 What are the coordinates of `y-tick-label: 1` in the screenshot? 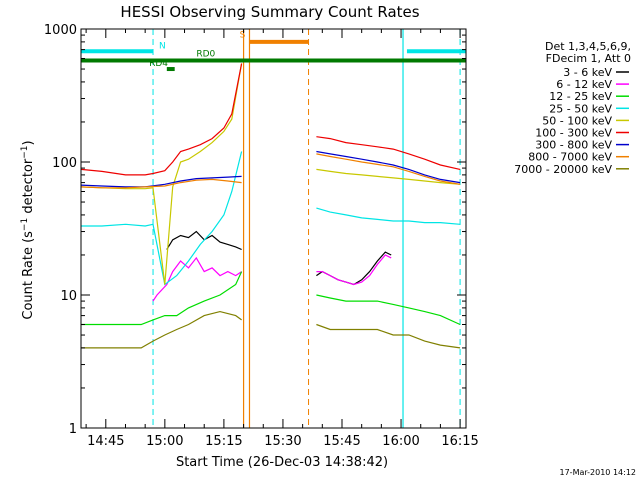 It's located at (73, 429).